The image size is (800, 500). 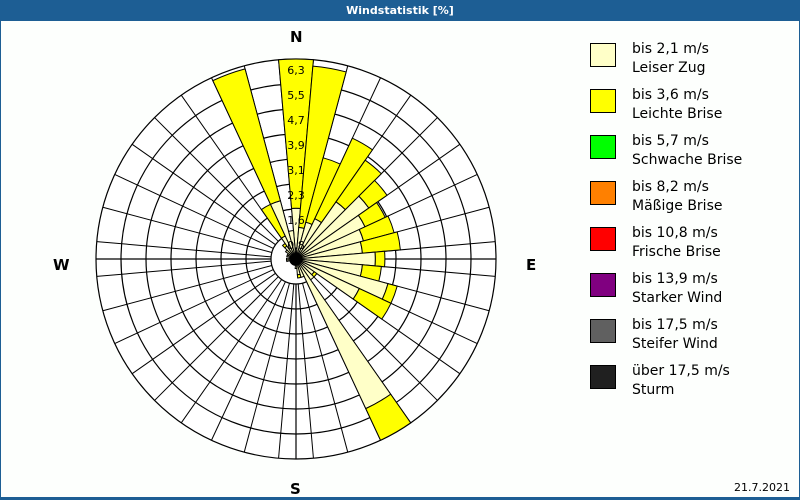 I want to click on legend-name: Steifer Wind, so click(x=675, y=344).